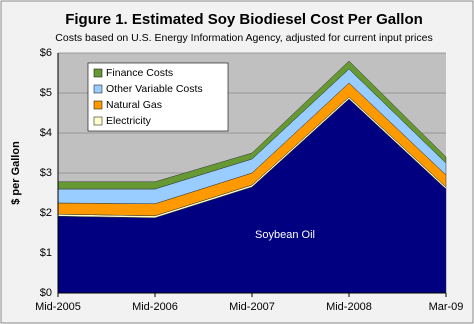  What do you see at coordinates (154, 89) in the screenshot?
I see `legend-label: Other Variable Costs` at bounding box center [154, 89].